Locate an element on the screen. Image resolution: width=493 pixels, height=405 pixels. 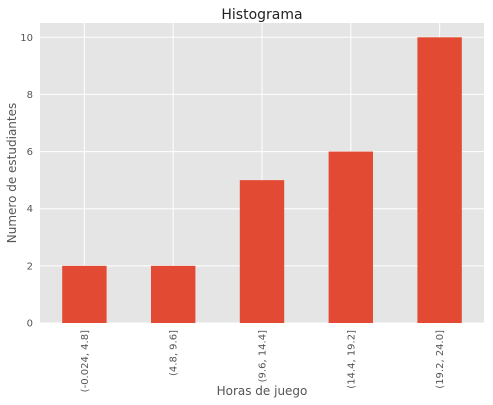
y-tick-label: 4 is located at coordinates (30, 209).